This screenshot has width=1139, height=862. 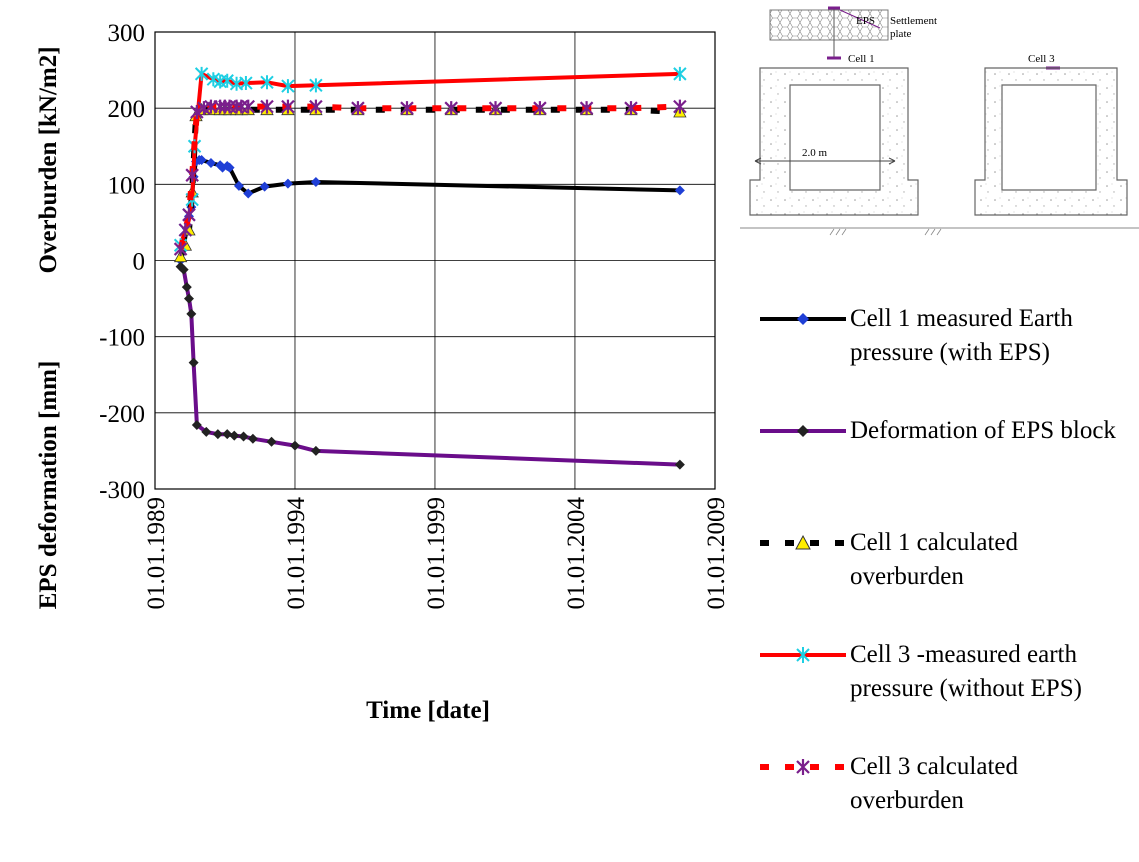 I want to click on x-tick-label: 01.01.2004, so click(x=576, y=553).